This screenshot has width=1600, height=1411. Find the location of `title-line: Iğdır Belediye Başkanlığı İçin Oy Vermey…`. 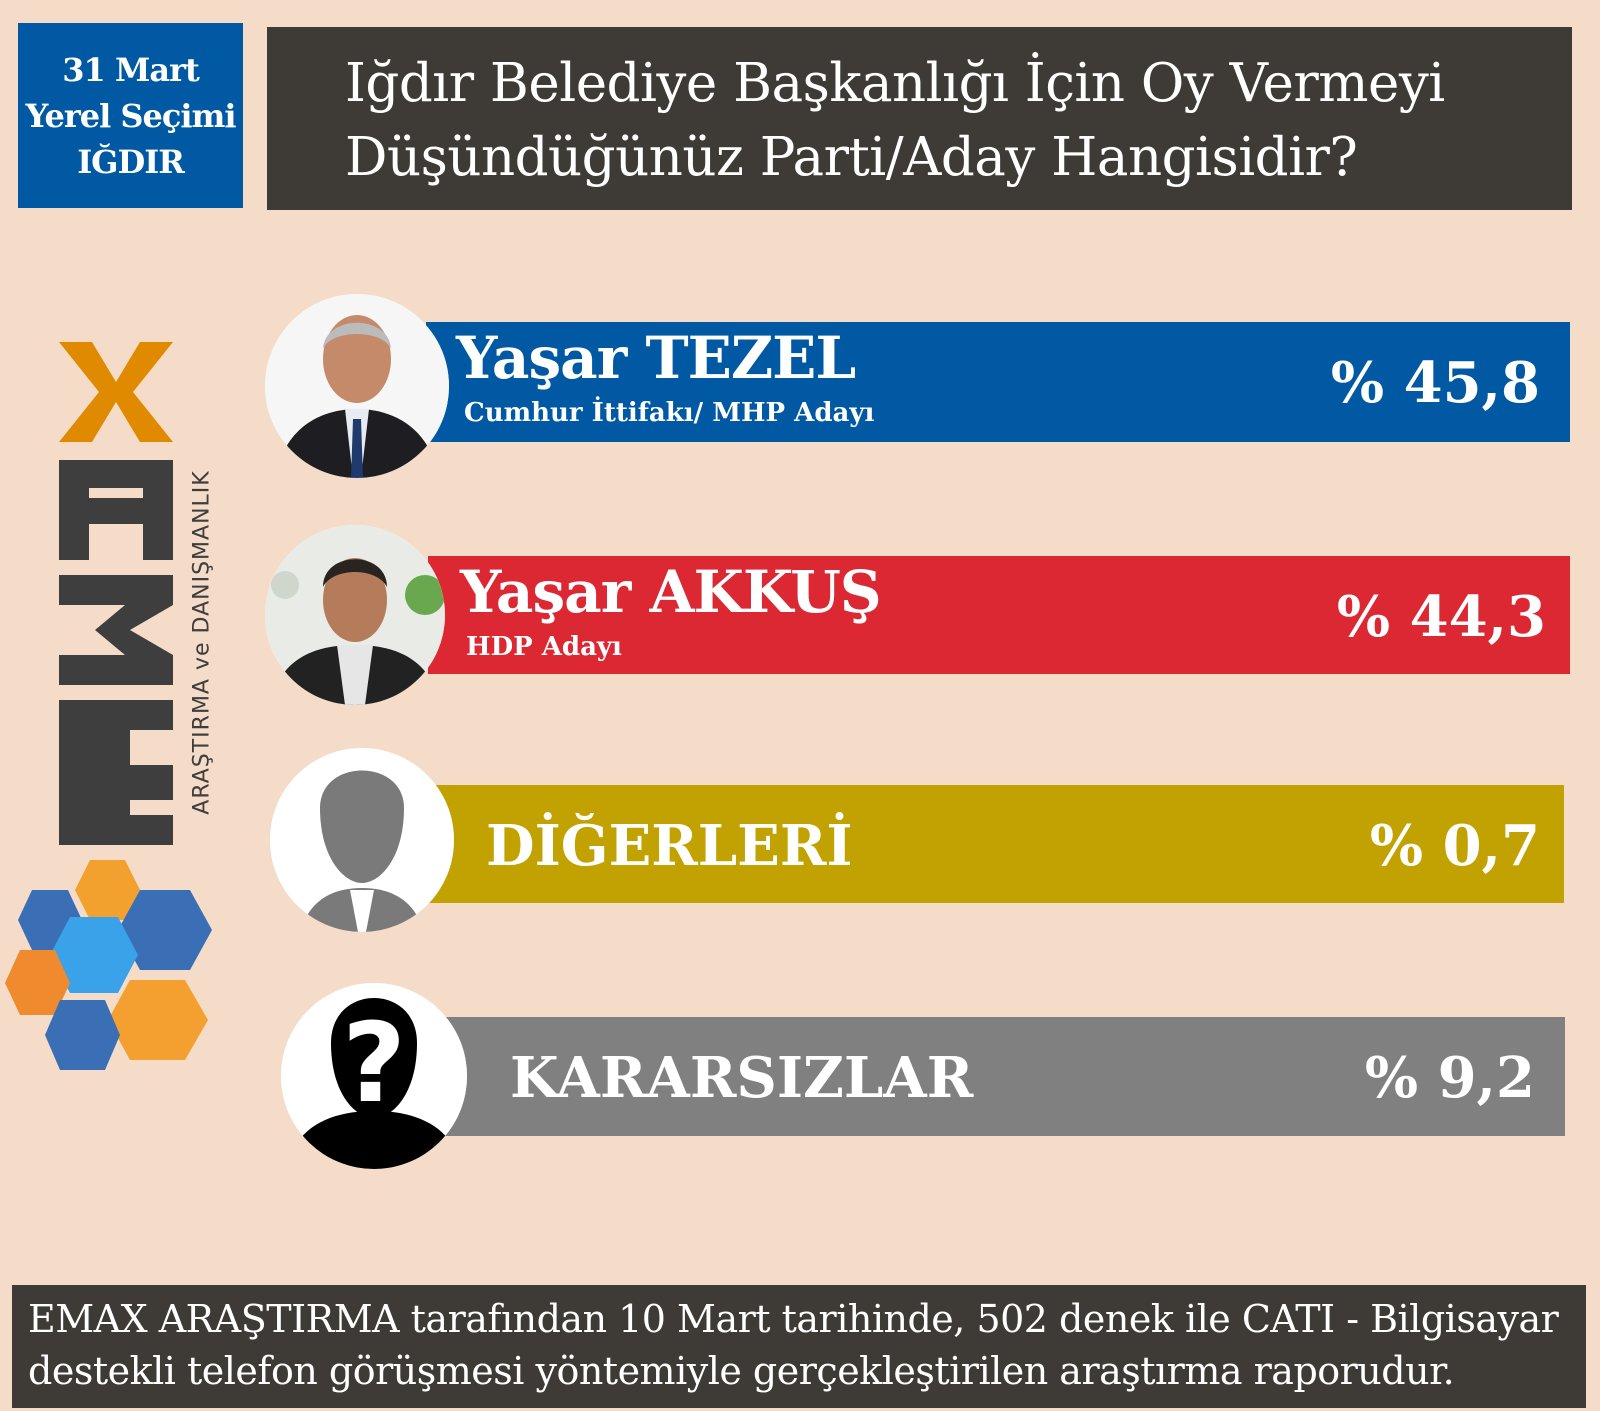

title-line: Iğdır Belediye Başkanlığı İçin Oy Vermey… is located at coordinates (895, 83).